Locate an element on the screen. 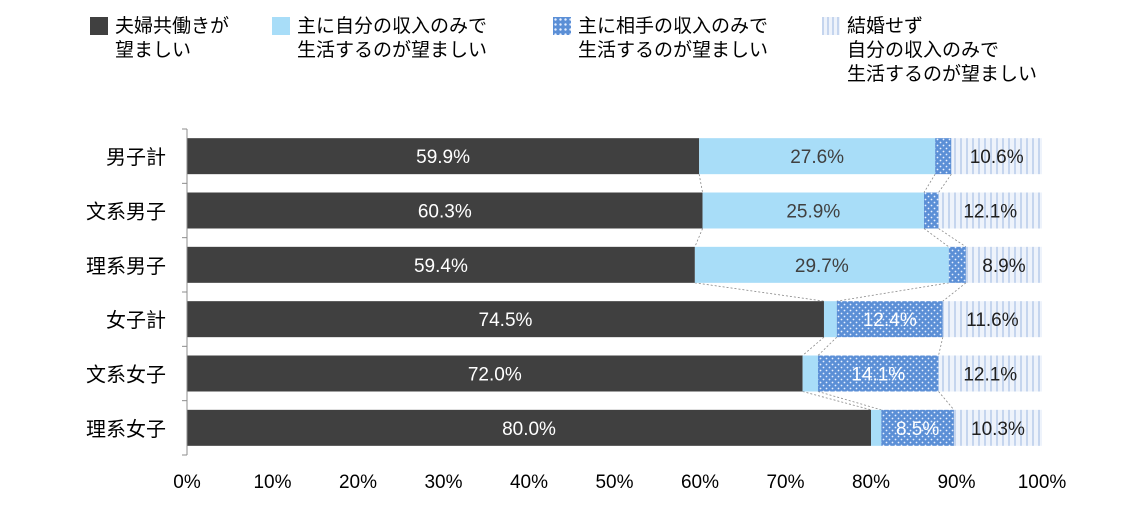 This screenshot has height=507, width=1139. category-label: 女子計 is located at coordinates (136, 320).